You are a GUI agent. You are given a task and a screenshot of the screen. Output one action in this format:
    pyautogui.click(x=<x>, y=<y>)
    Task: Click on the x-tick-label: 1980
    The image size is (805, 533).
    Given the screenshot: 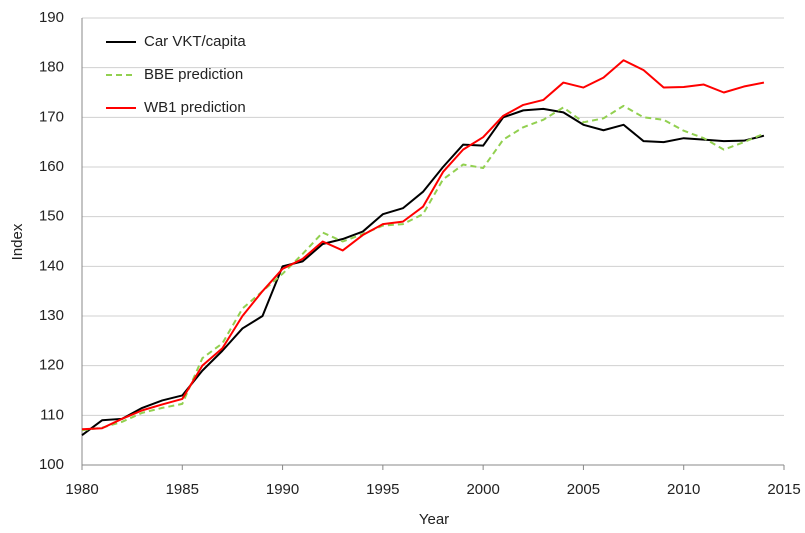 What is the action you would take?
    pyautogui.click(x=81, y=489)
    